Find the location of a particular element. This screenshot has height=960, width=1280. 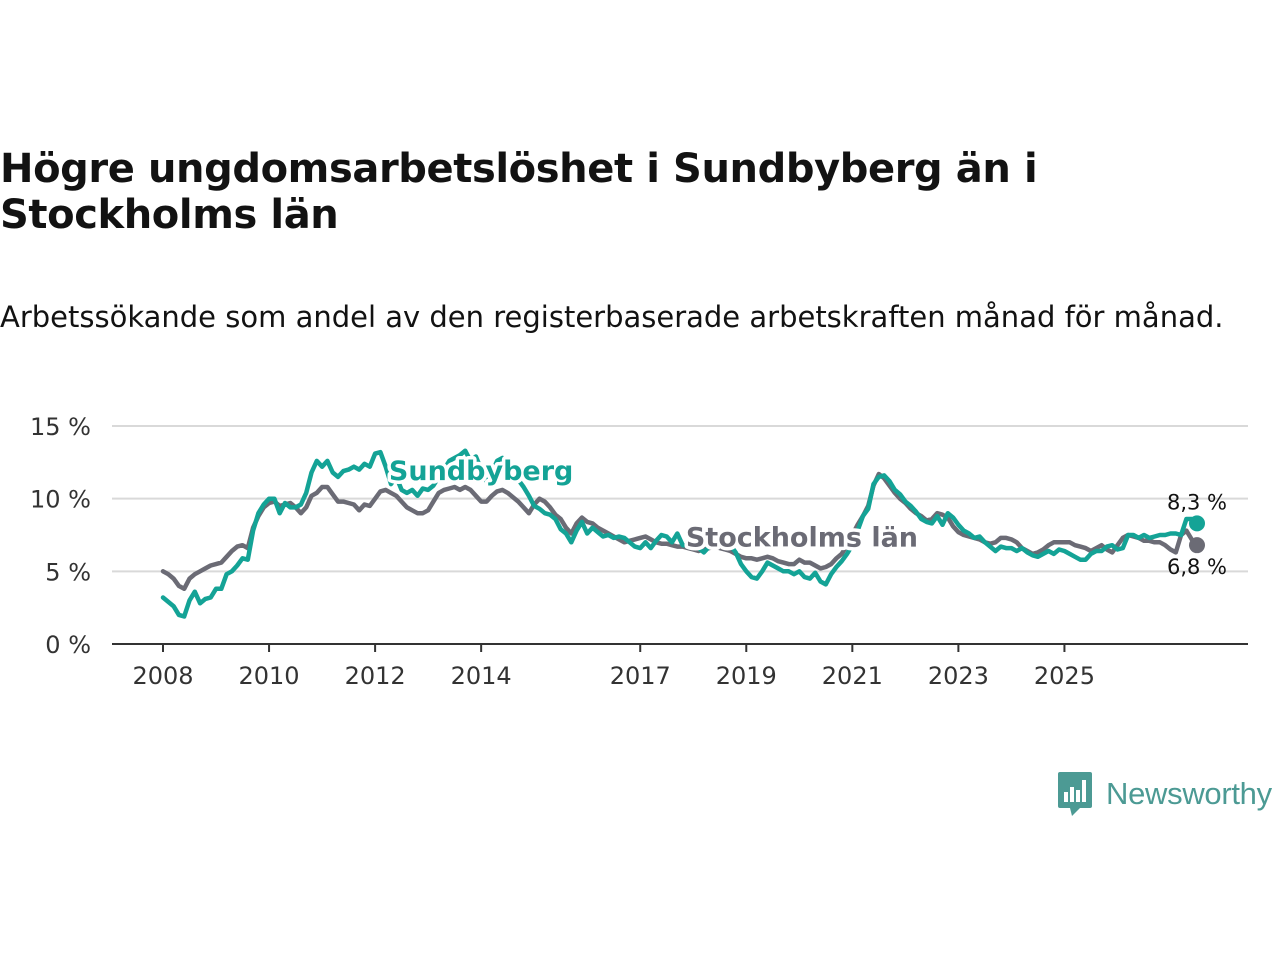

x-tick-label: 2012 is located at coordinates (375, 676).